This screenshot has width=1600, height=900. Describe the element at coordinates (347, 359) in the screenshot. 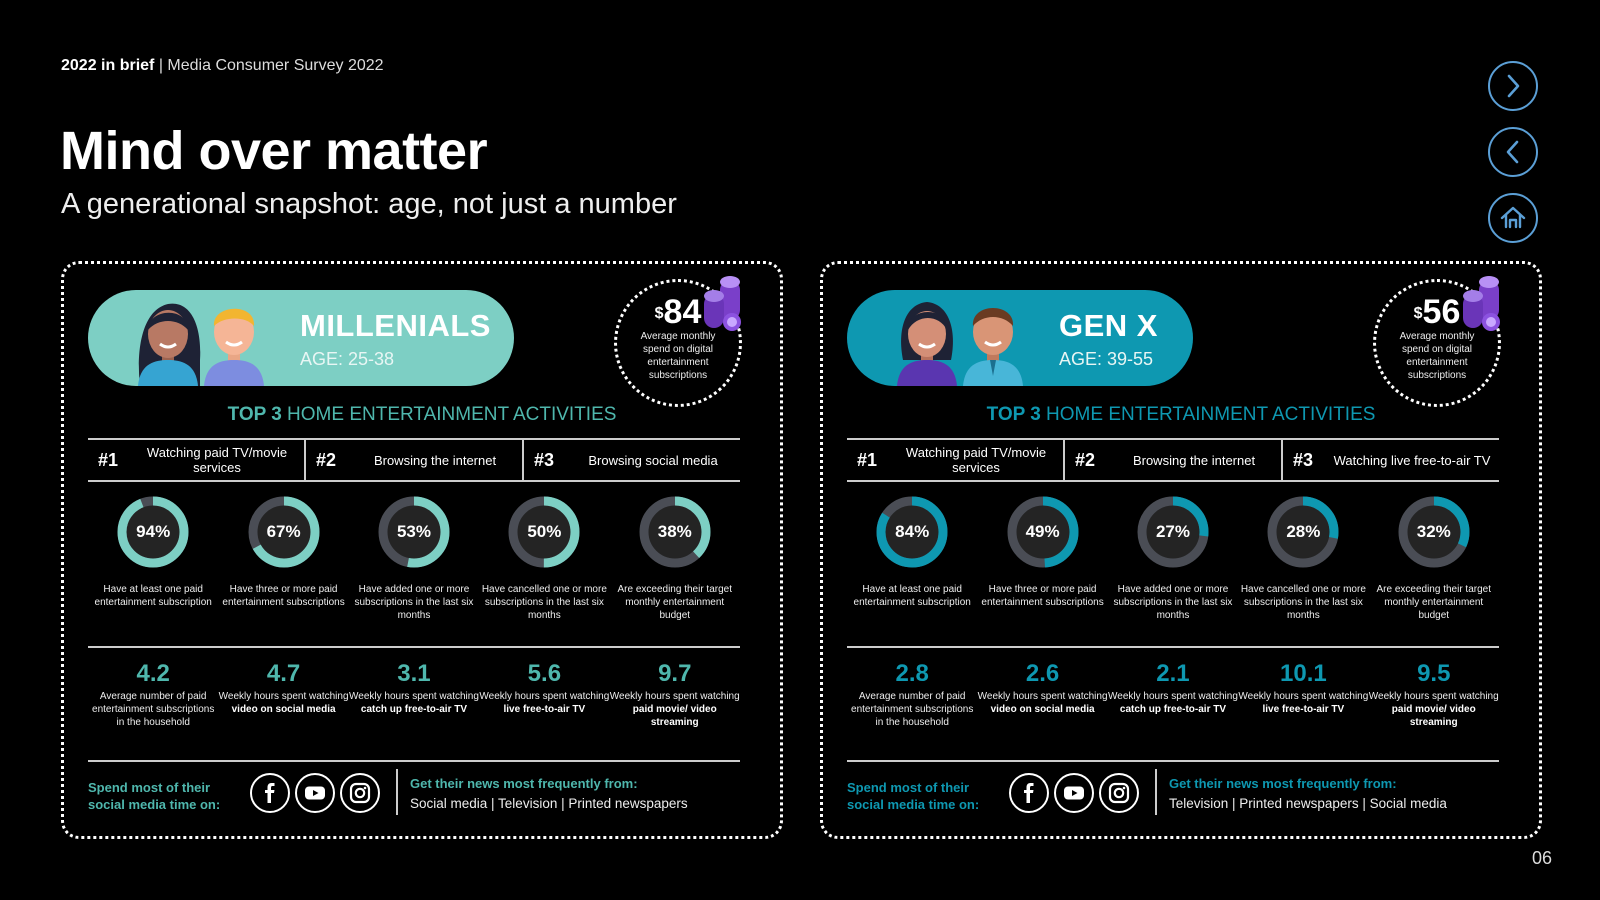

I see `generation-age: AGE: 25-38` at that location.